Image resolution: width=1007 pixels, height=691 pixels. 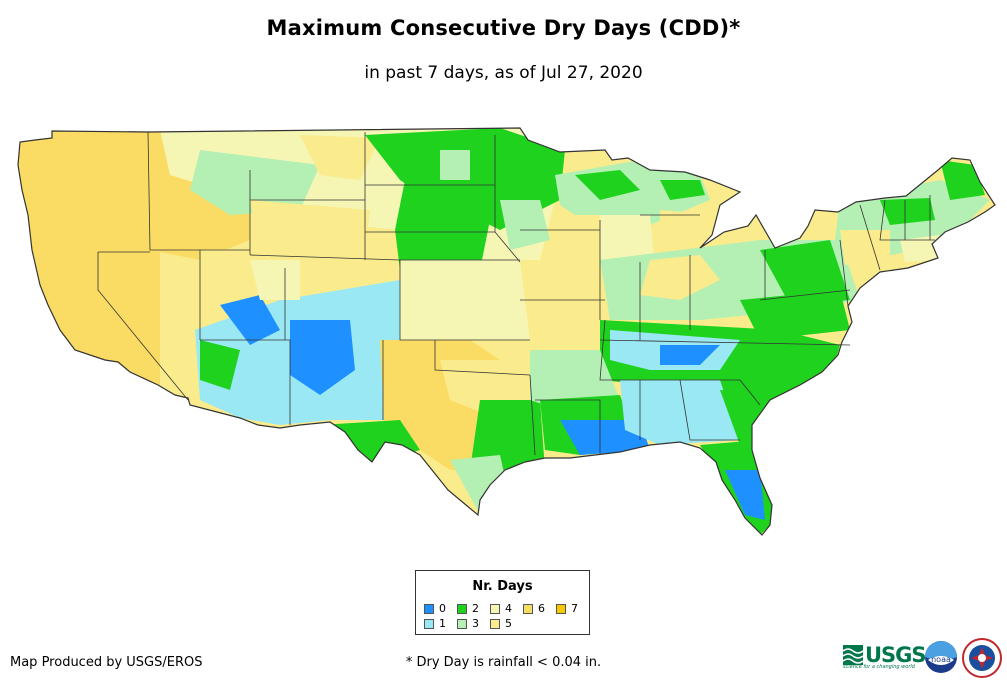 I want to click on noaa-wordmark: noaa, so click(x=941, y=659).